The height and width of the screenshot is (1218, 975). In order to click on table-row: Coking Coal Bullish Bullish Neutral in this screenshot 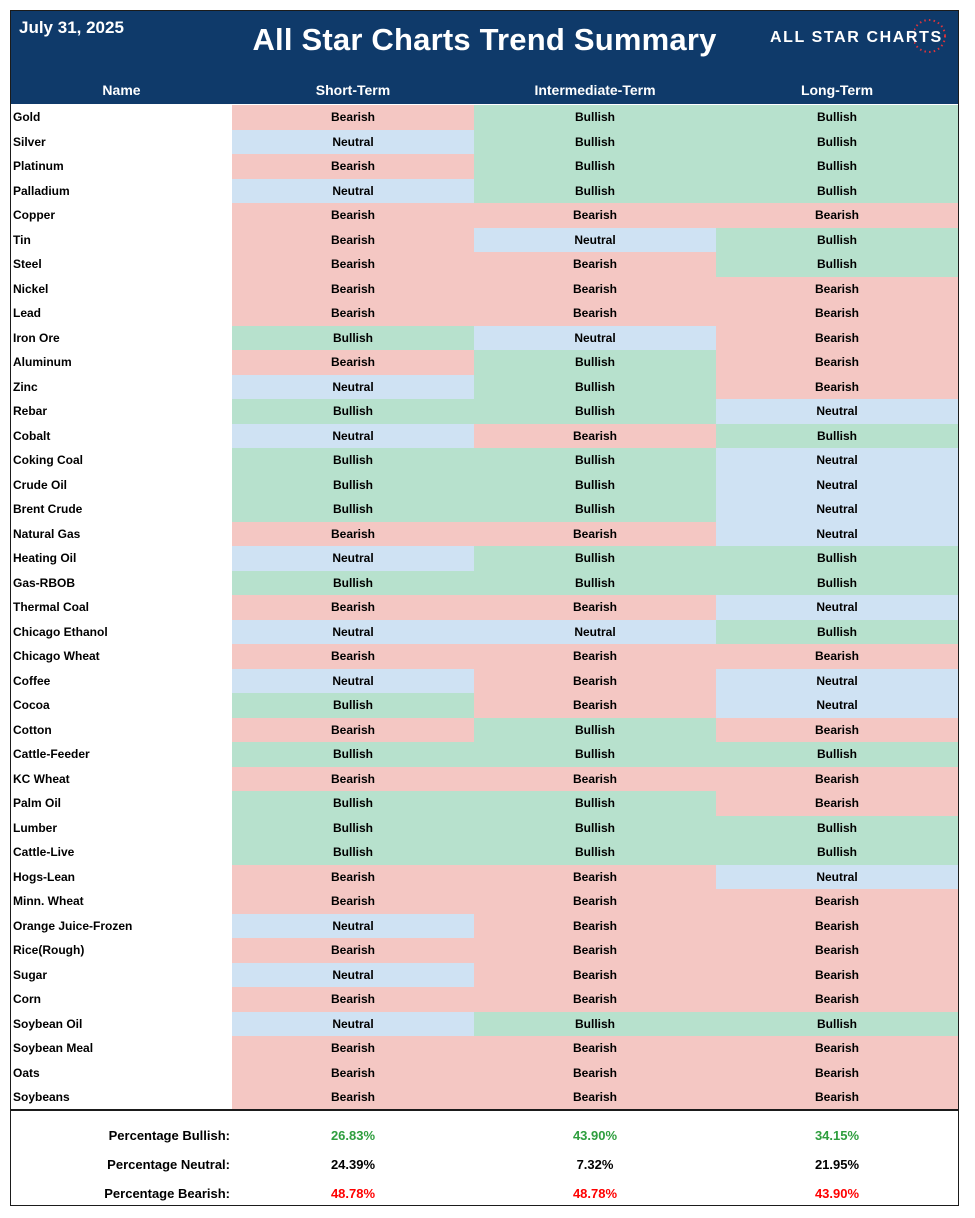, I will do `click(484, 460)`.